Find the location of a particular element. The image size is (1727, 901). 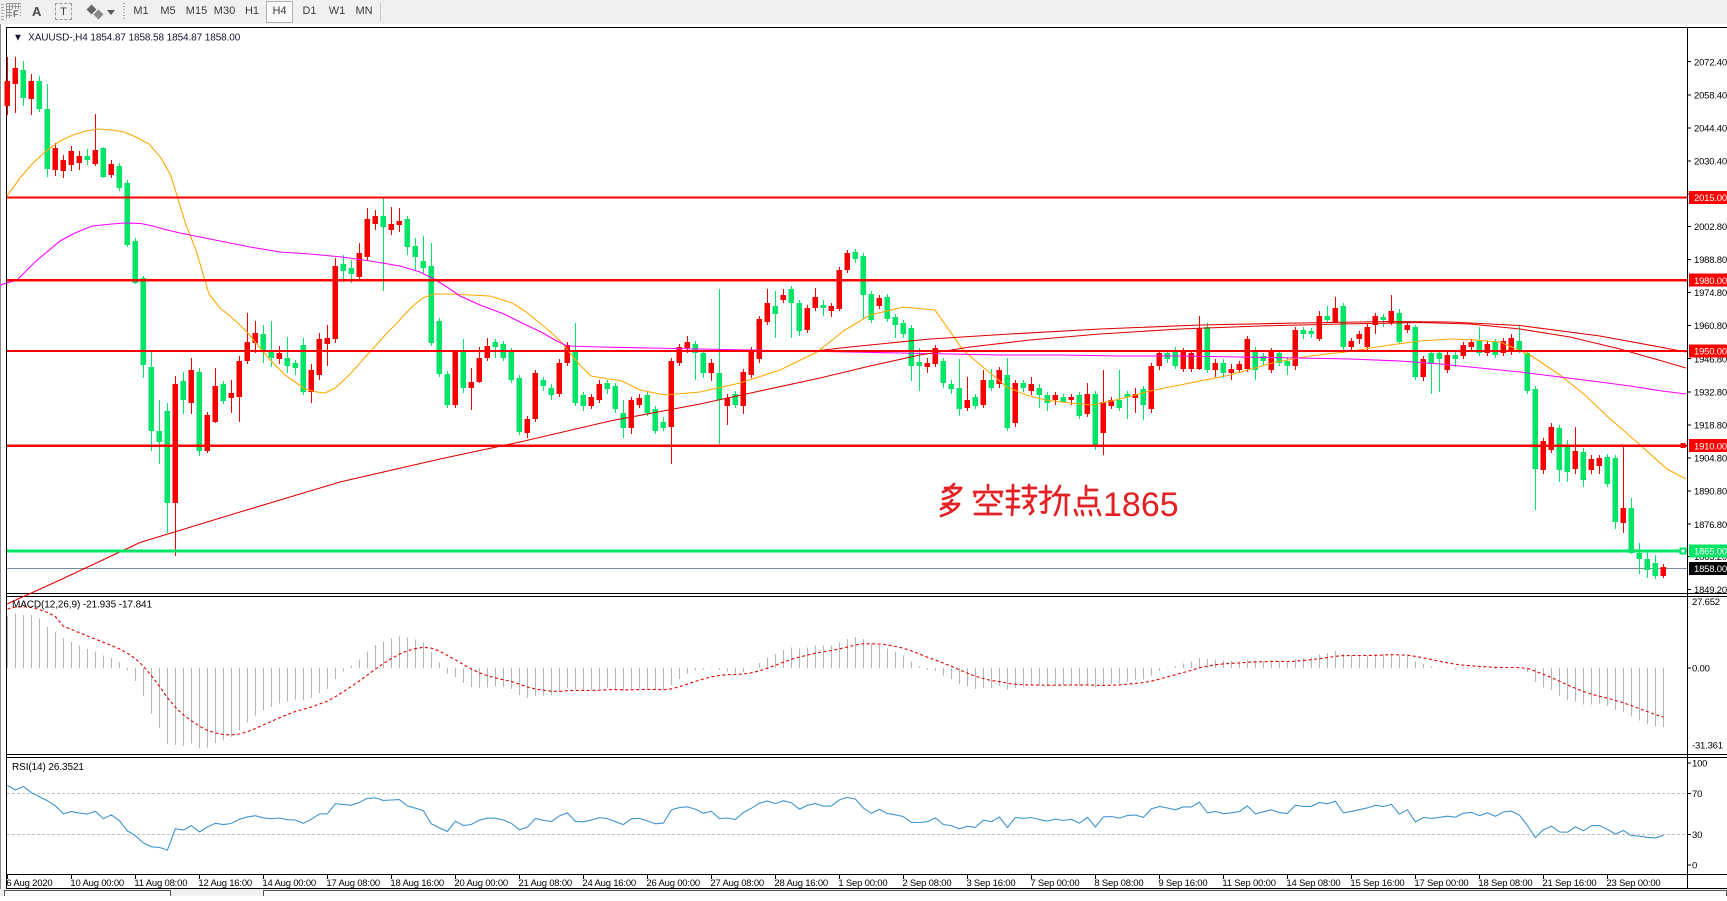

svg-text: 1980.00 is located at coordinates (1710, 281).